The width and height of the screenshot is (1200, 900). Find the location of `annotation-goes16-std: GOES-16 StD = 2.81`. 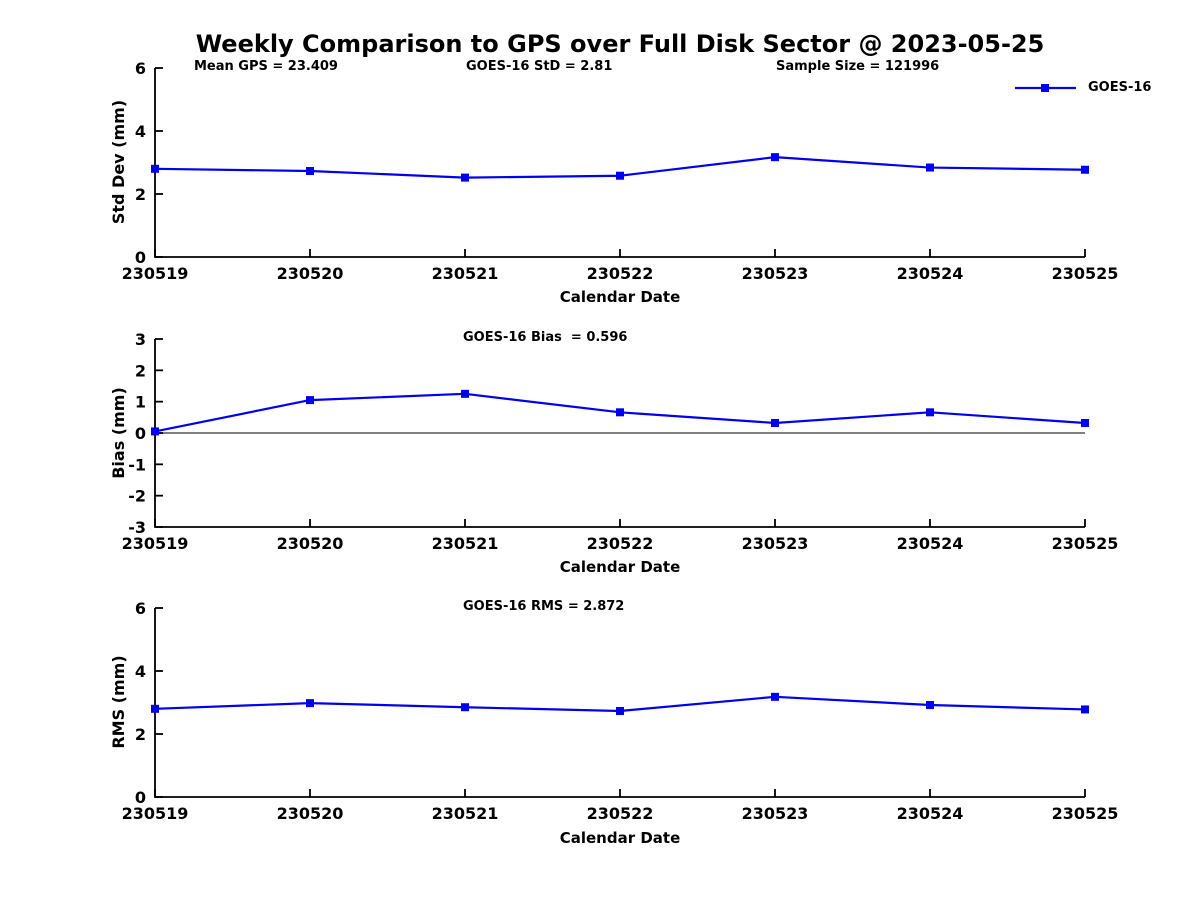

annotation-goes16-std: GOES-16 StD = 2.81 is located at coordinates (539, 66).